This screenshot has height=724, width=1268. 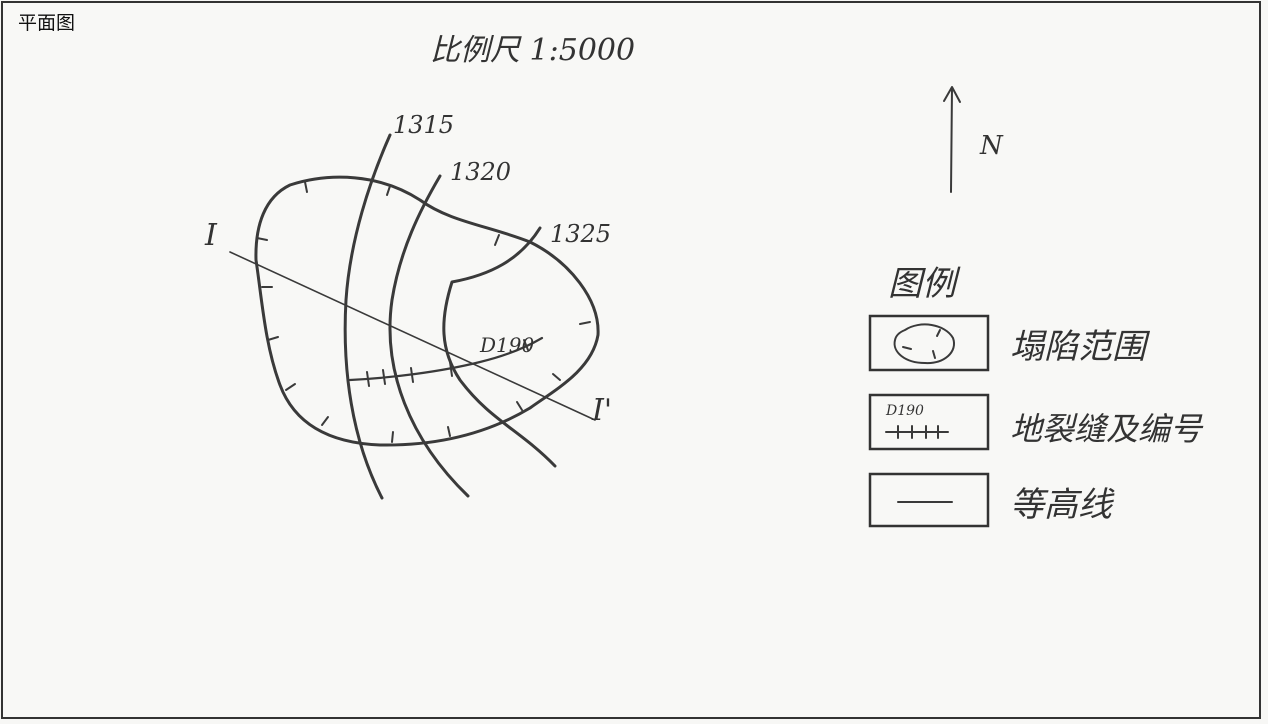 I want to click on legend-label-collapse: 塌陷范围, so click(x=1080, y=347).